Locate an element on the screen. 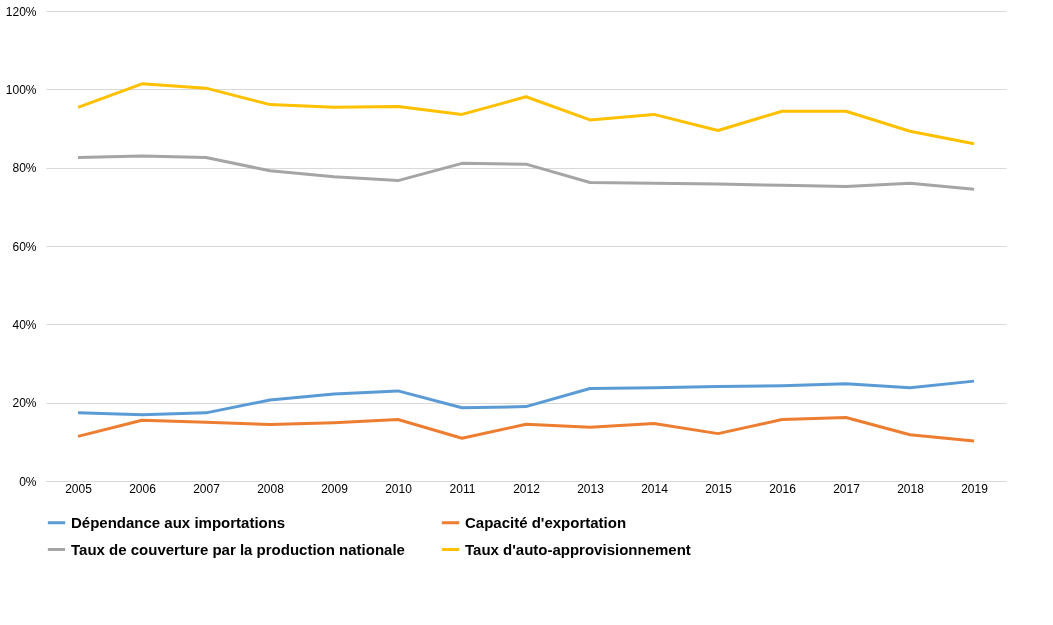 The image size is (1053, 625). x-tick-label: 2007 is located at coordinates (207, 488).